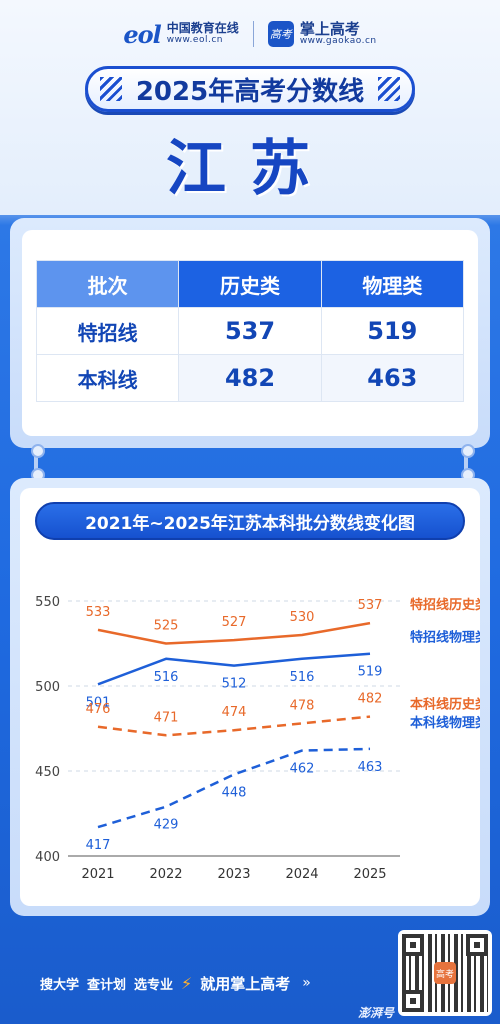  I want to click on x-tick-label: 2023, so click(233, 874).